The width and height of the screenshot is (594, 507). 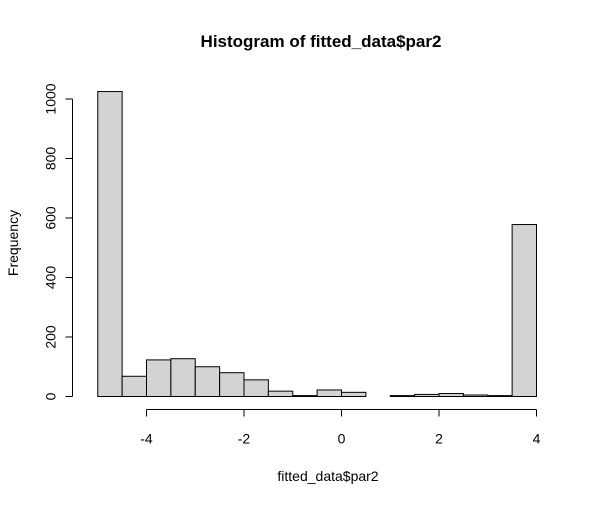 What do you see at coordinates (51, 98) in the screenshot?
I see `y-tick-label-5: 1000` at bounding box center [51, 98].